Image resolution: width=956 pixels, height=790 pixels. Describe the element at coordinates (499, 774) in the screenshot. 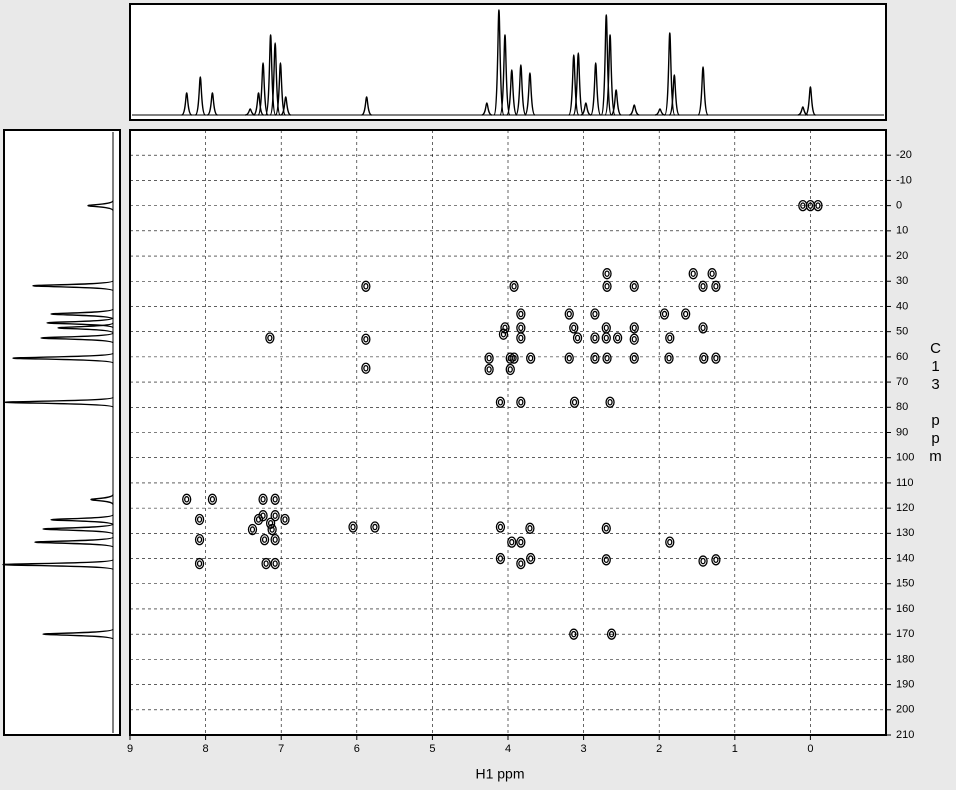

I see `x-axis-label: H1 ppm` at that location.